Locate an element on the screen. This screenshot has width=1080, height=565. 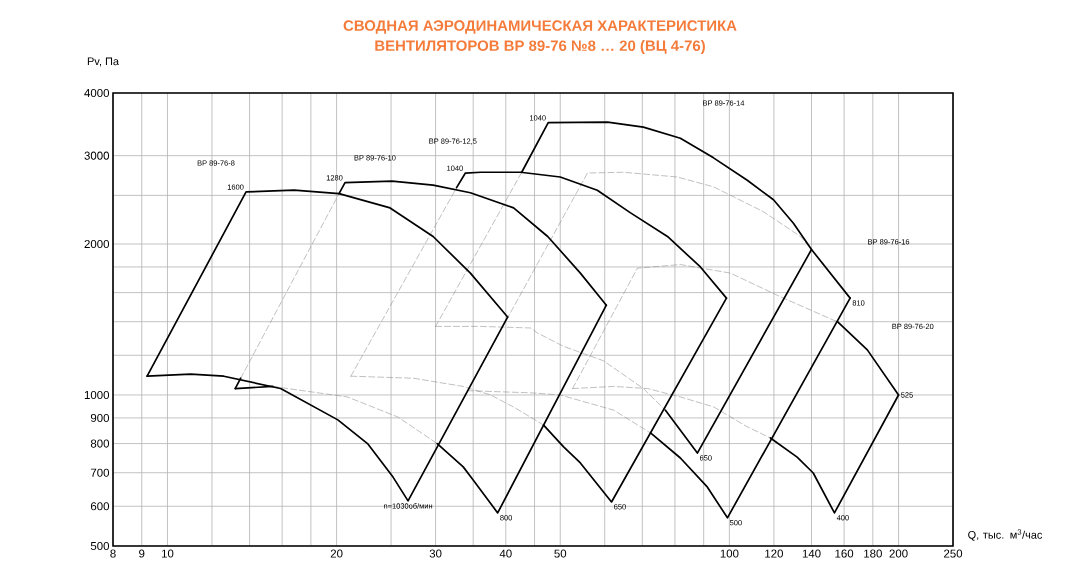
x-tick-label: 30 is located at coordinates (435, 553).